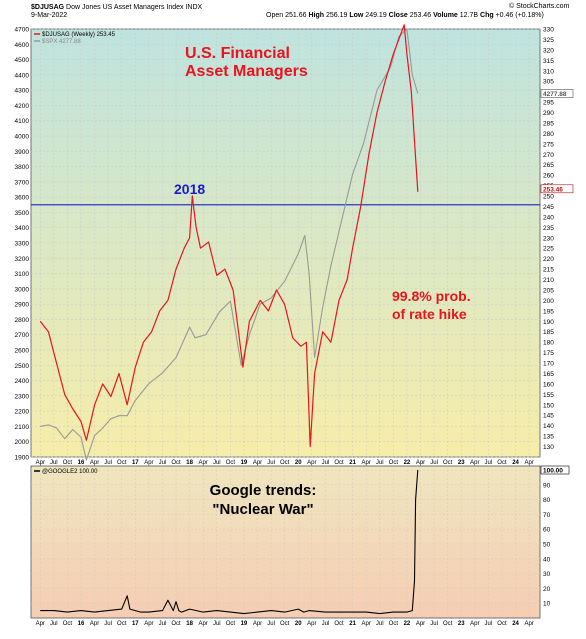 This screenshot has height=639, width=586. I want to click on left-axis-tick-label: 4100, so click(22, 121).